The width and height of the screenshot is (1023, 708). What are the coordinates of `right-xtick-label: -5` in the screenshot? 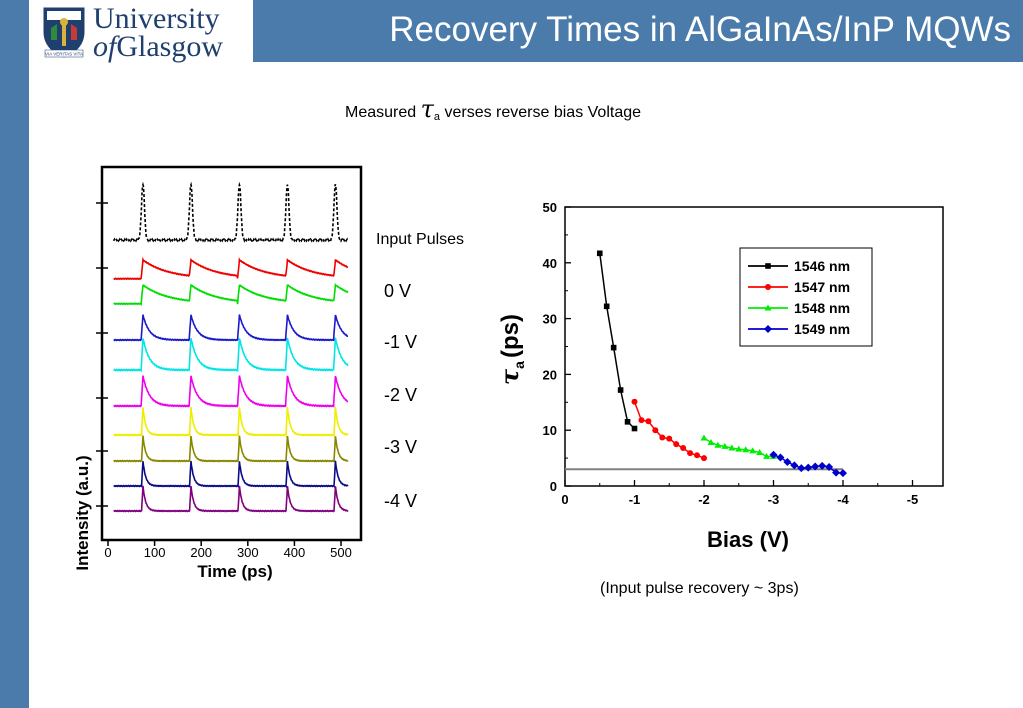 It's located at (913, 499).